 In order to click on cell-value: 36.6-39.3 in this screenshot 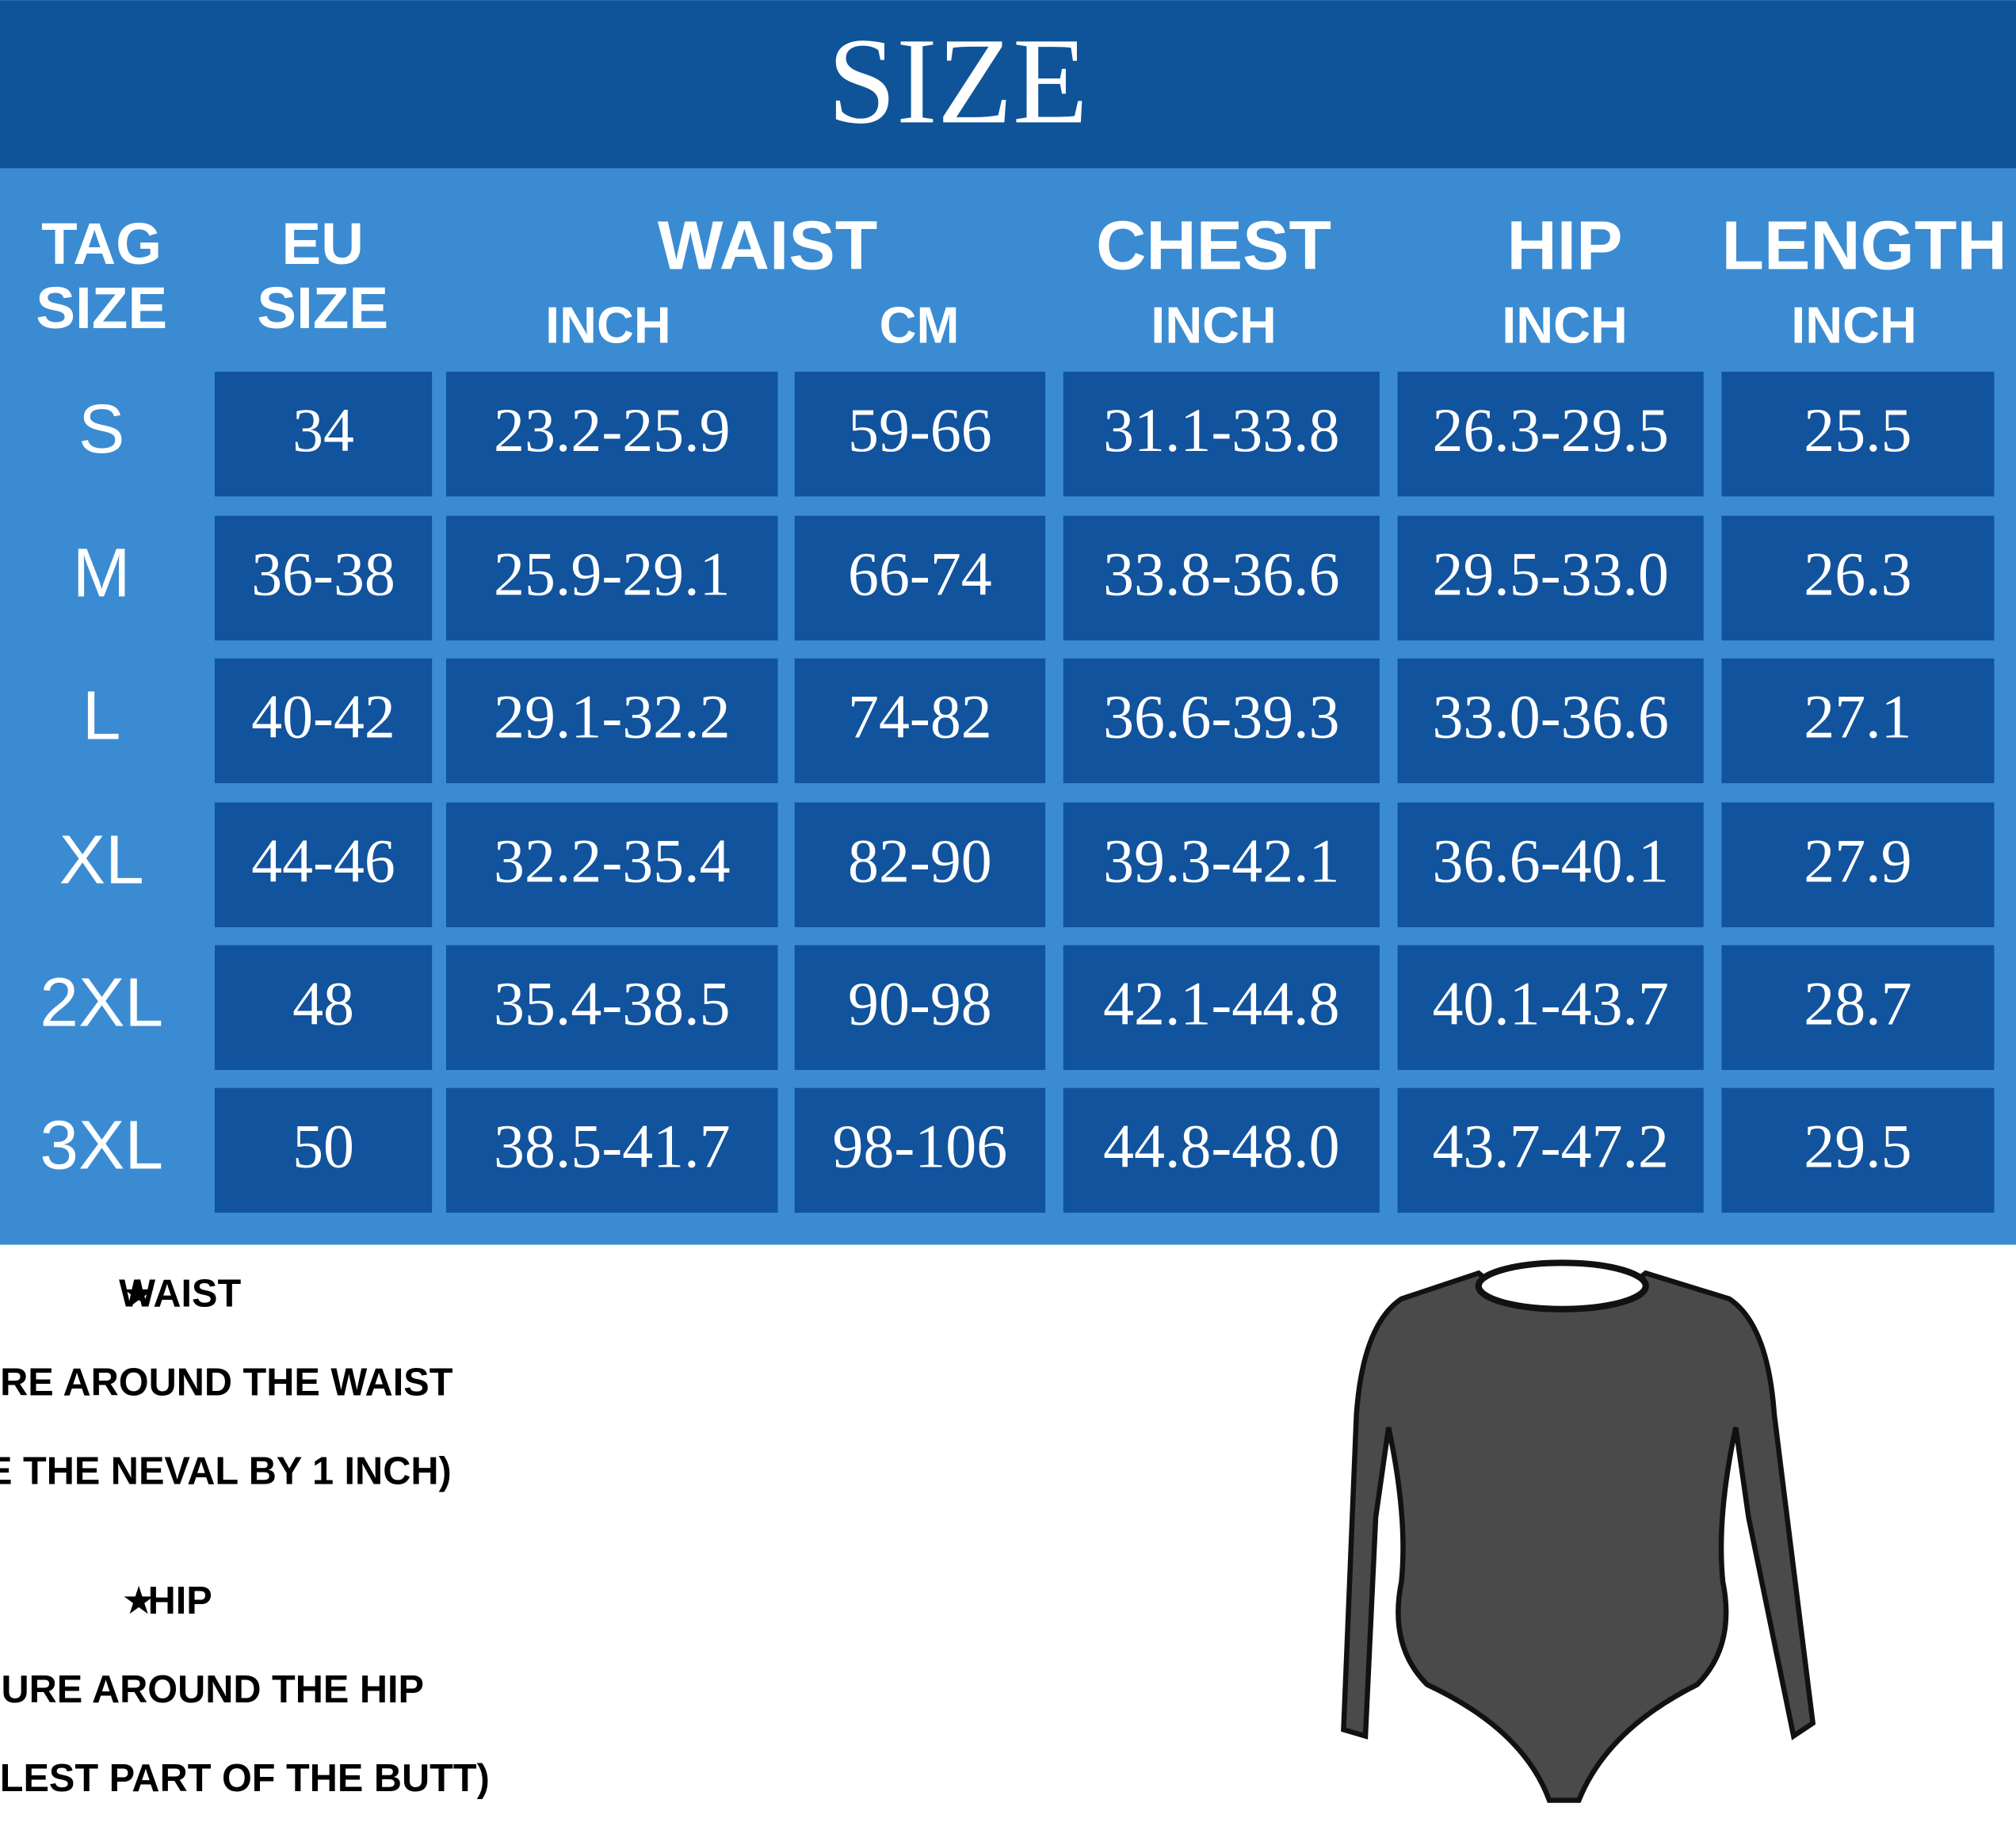, I will do `click(1221, 717)`.